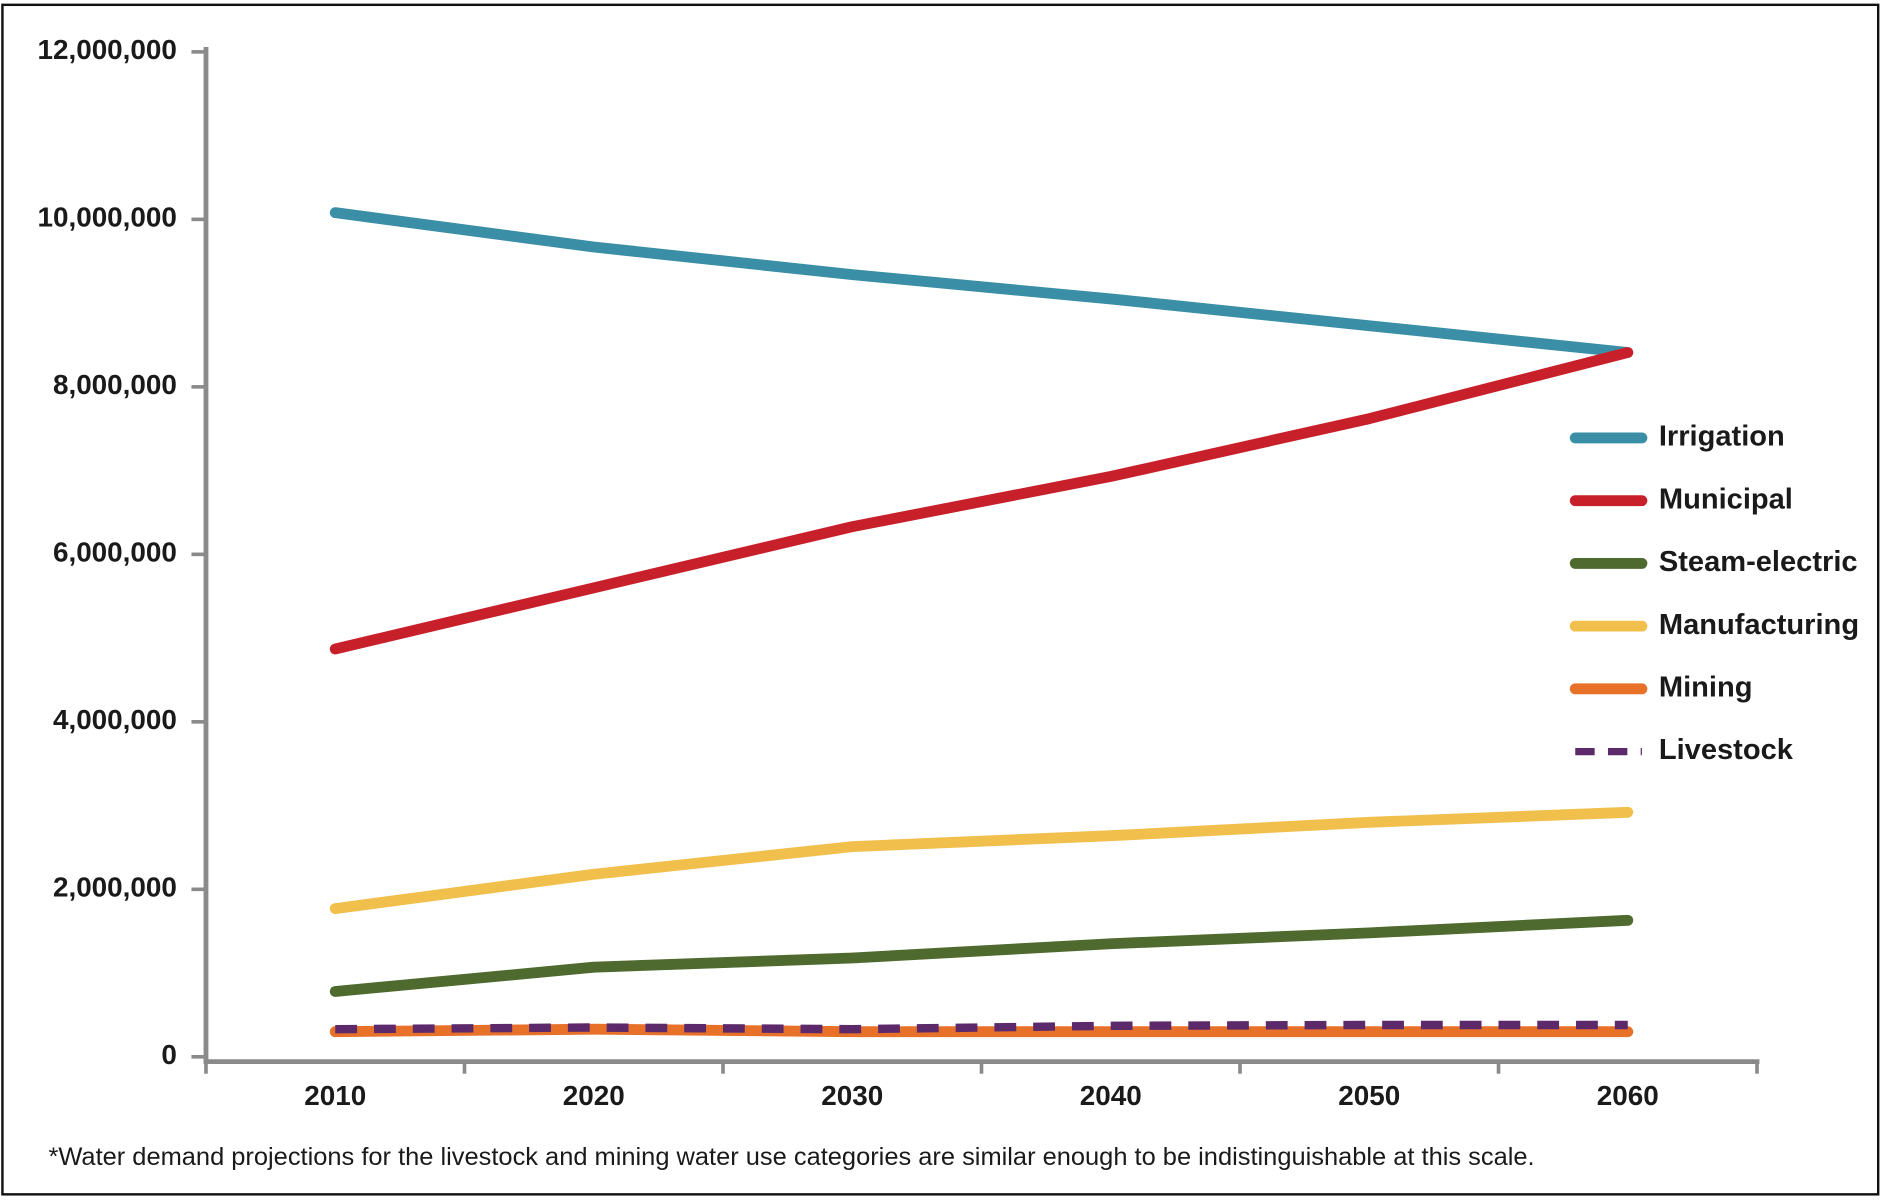 This screenshot has height=1204, width=1900. What do you see at coordinates (1722, 437) in the screenshot?
I see `legend-label: Irrigation` at bounding box center [1722, 437].